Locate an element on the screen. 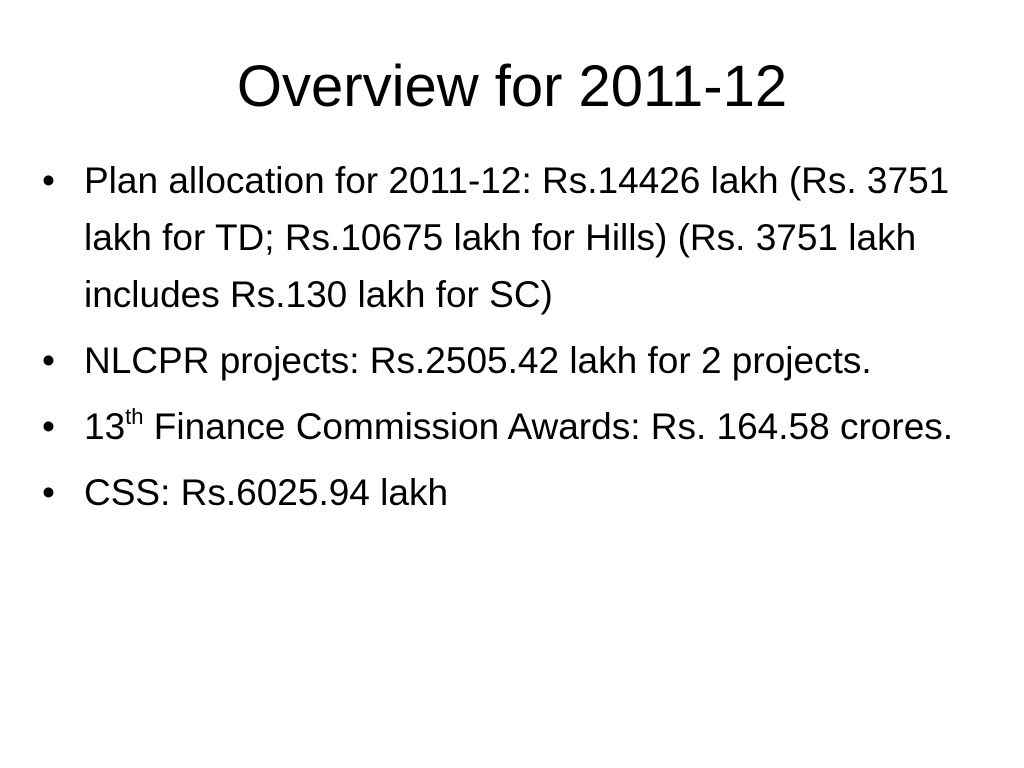 This screenshot has width=1024, height=768. slide-title: Overview for 2011-12 is located at coordinates (512, 86).